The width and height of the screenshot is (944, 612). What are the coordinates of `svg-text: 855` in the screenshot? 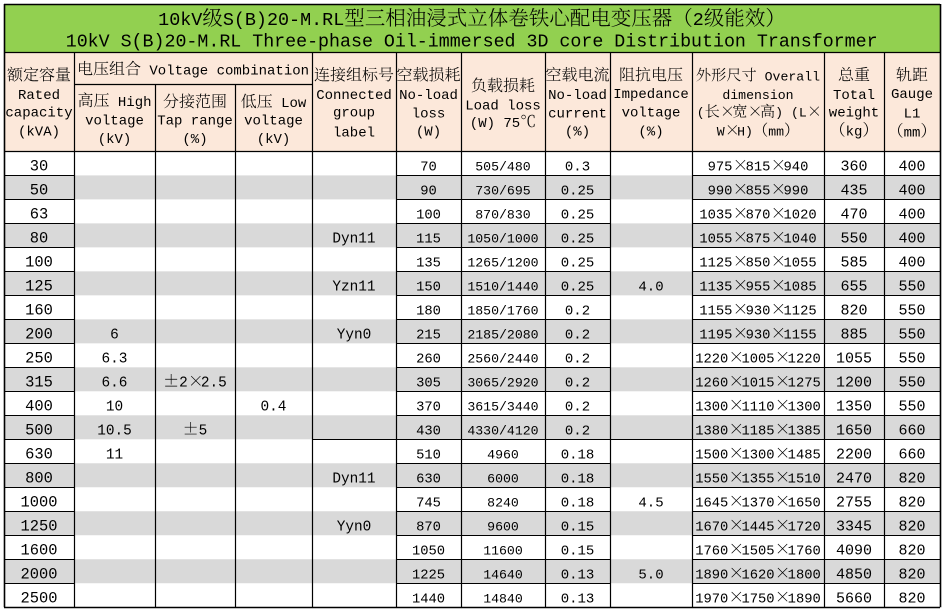 It's located at (758, 192).